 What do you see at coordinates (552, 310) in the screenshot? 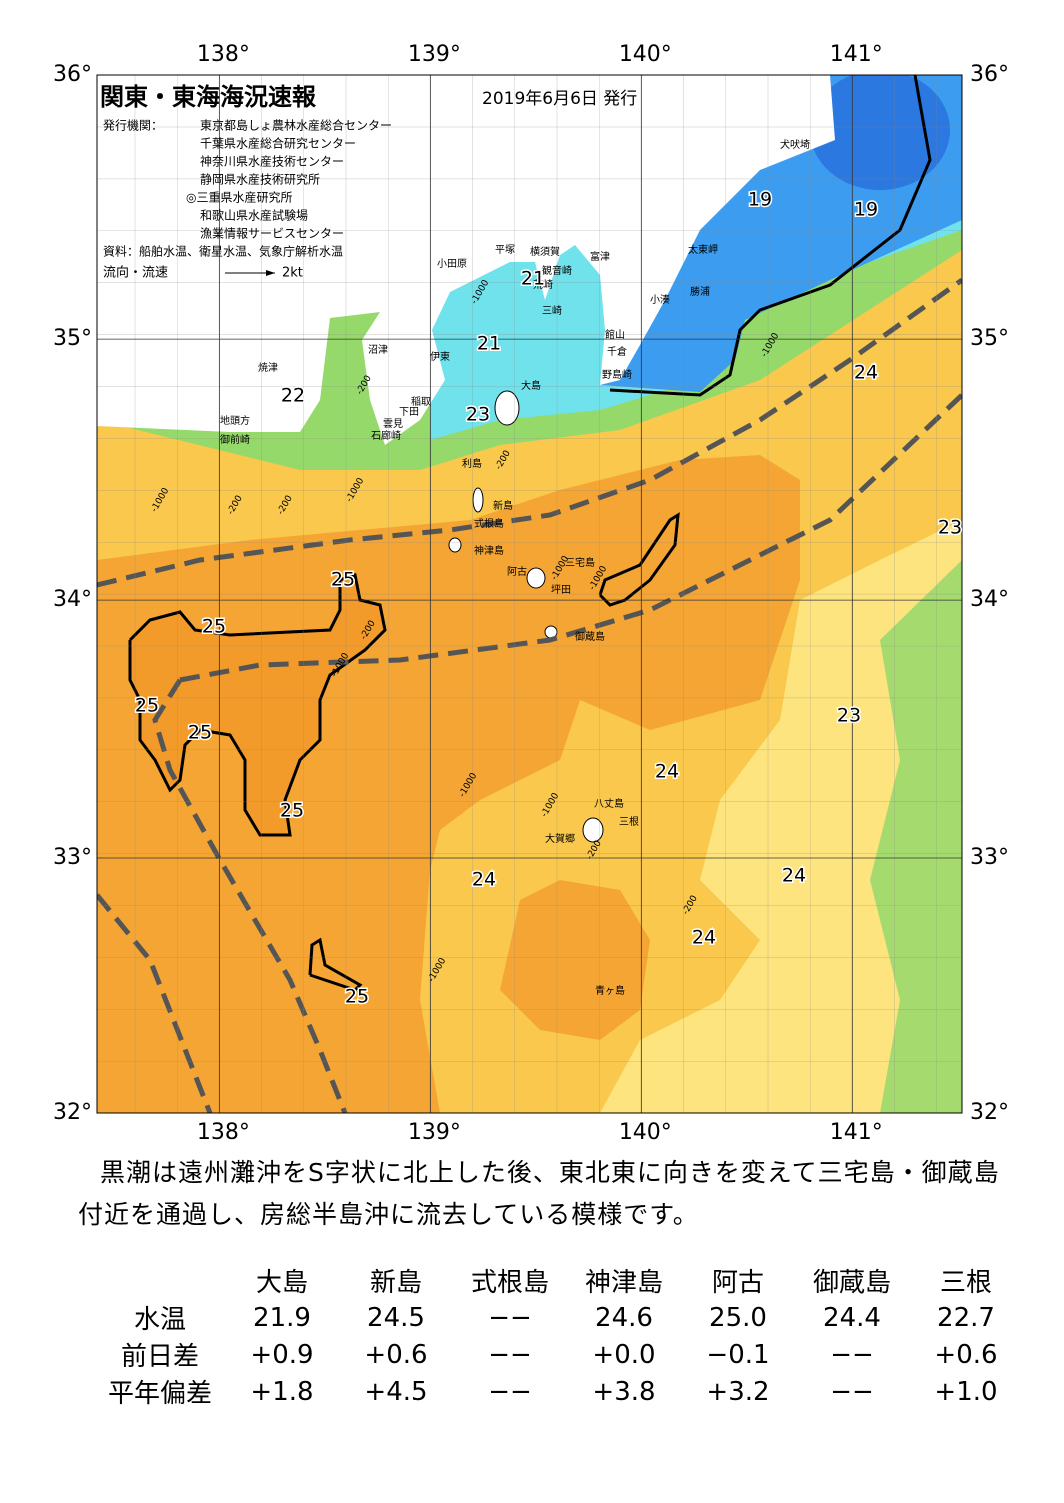
I see `place-name: 三崎` at bounding box center [552, 310].